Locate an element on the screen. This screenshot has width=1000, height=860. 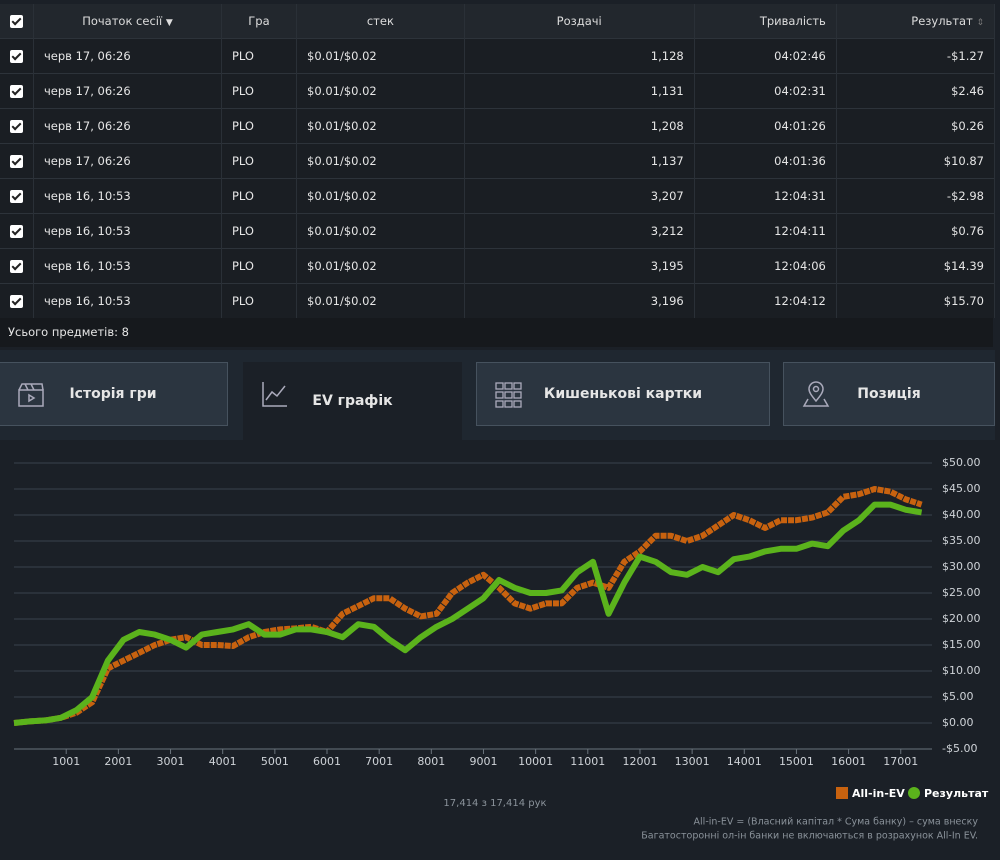
column-header: Роздачі is located at coordinates (579, 21).